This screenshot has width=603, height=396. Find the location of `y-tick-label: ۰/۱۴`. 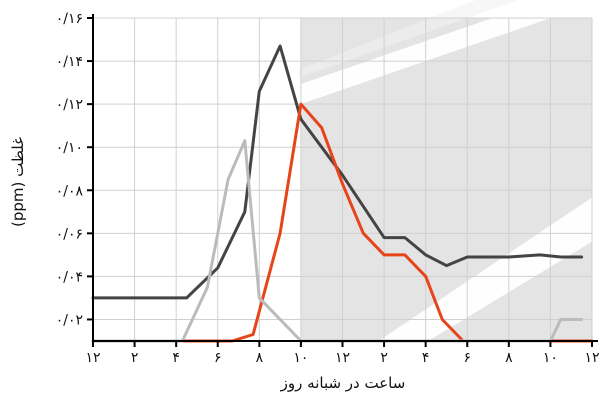

y-tick-label: ۰/۱۴ is located at coordinates (69, 62).